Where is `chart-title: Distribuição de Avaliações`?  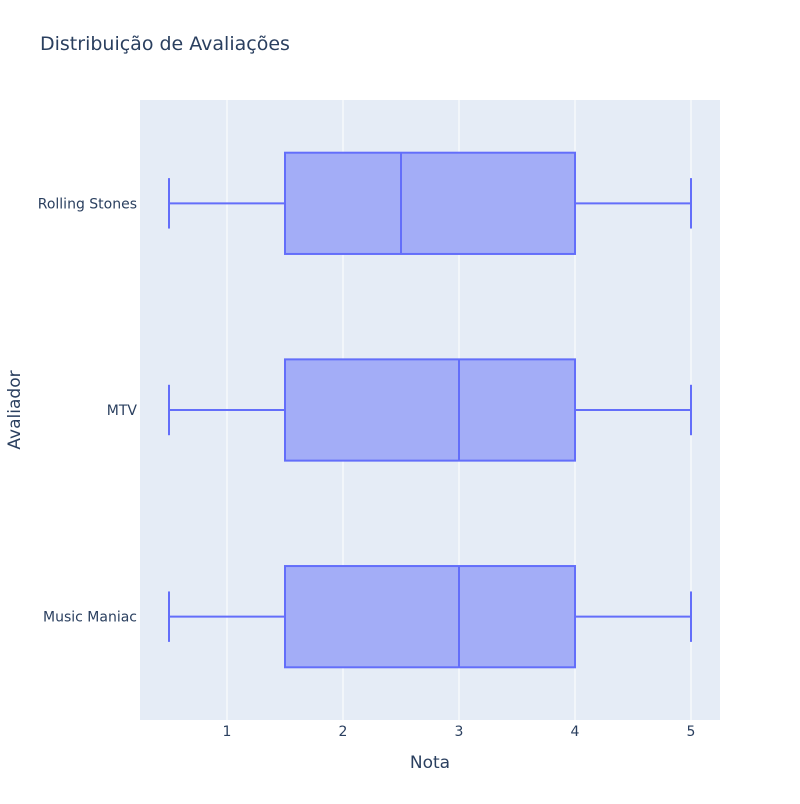
chart-title: Distribuição de Avaliações is located at coordinates (165, 44).